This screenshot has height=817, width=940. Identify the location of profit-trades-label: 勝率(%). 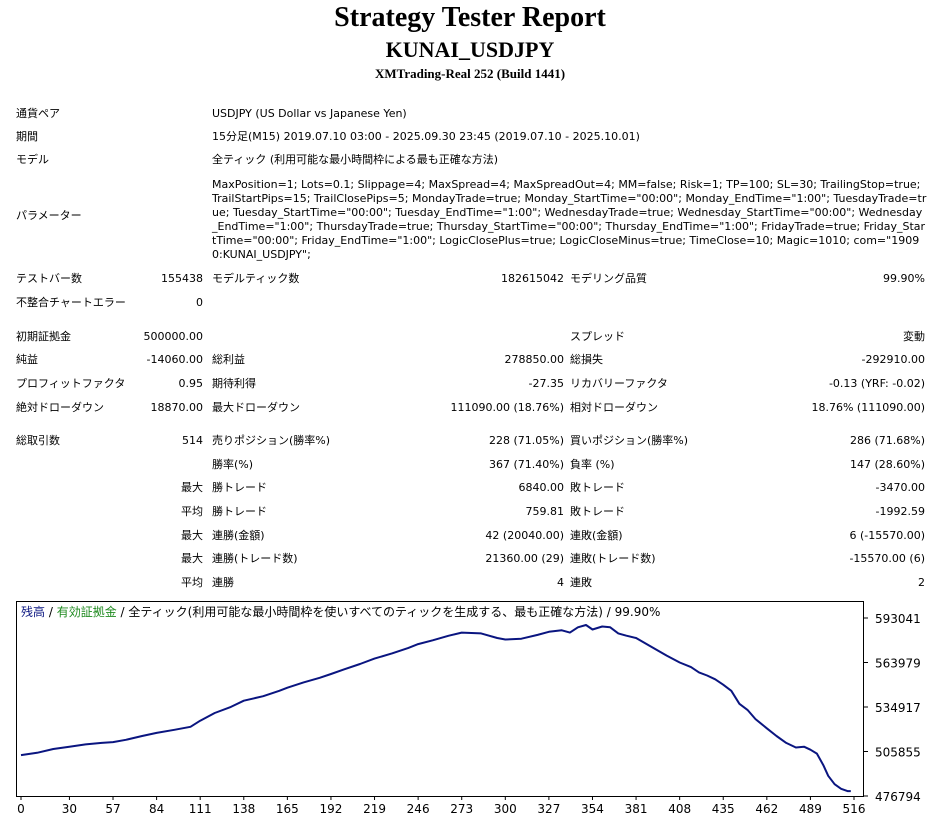
(233, 464).